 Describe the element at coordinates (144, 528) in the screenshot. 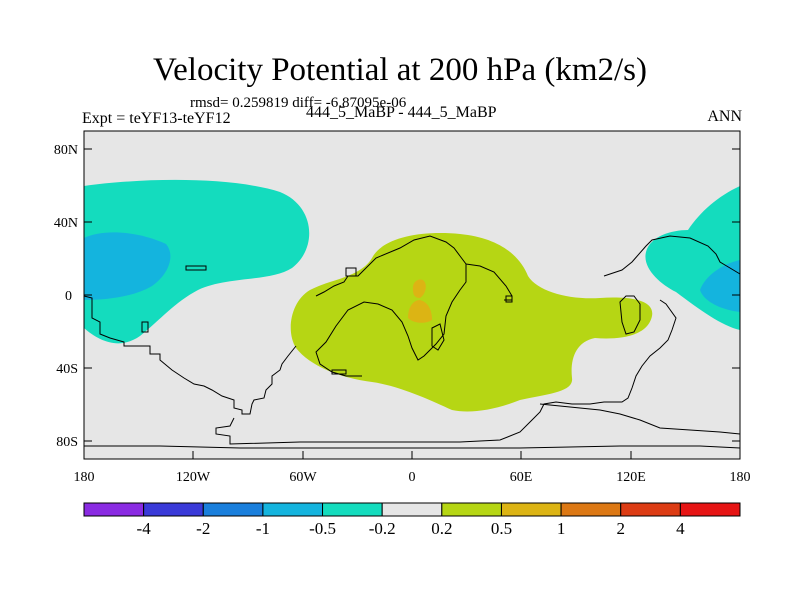

I see `colorbar-label: -4` at that location.